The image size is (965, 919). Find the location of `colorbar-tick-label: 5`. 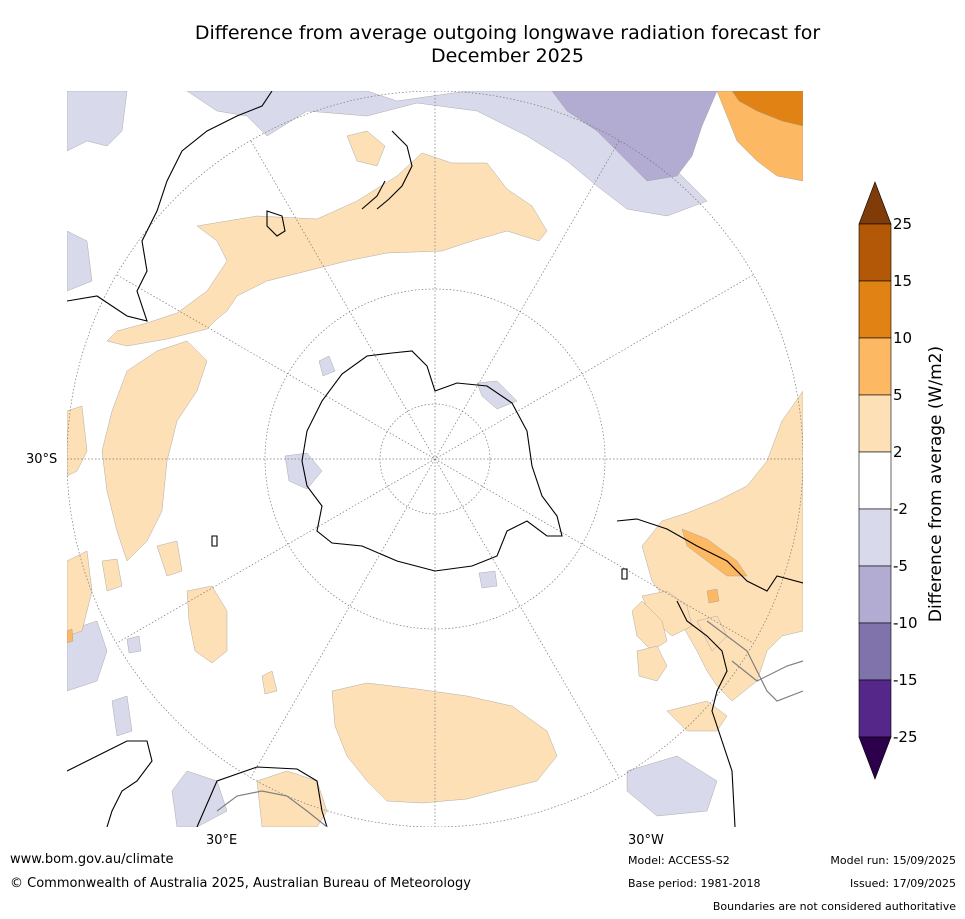

colorbar-tick-label: 5 is located at coordinates (898, 395).